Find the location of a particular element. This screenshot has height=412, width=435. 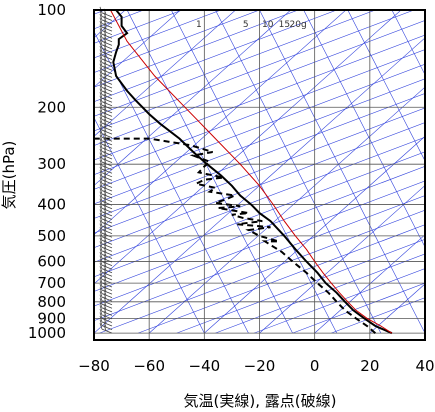

y-axis-label: 気圧(hPa) is located at coordinates (9, 175).